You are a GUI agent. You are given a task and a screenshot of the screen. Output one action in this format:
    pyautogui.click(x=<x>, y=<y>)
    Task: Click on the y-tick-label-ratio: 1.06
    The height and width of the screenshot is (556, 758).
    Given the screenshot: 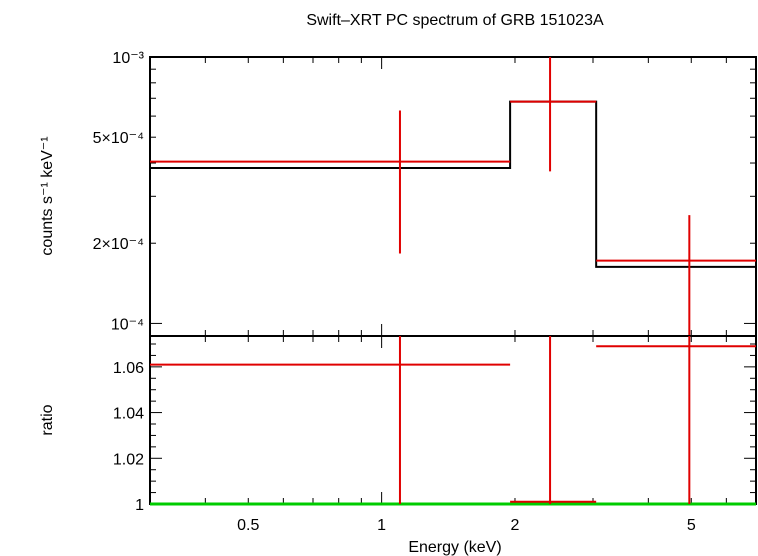 What is the action you would take?
    pyautogui.click(x=128, y=368)
    